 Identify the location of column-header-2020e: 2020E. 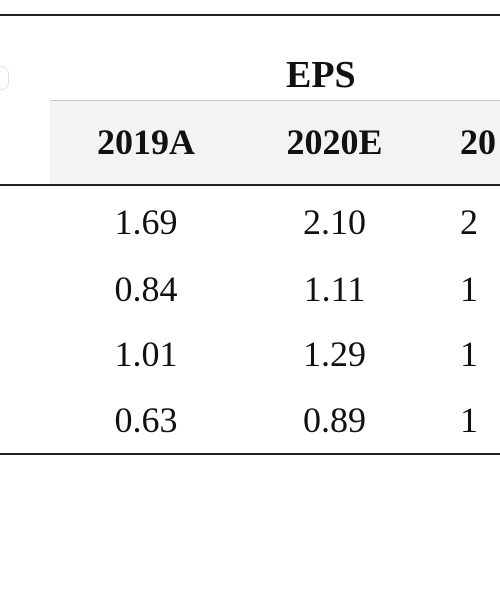
(334, 142).